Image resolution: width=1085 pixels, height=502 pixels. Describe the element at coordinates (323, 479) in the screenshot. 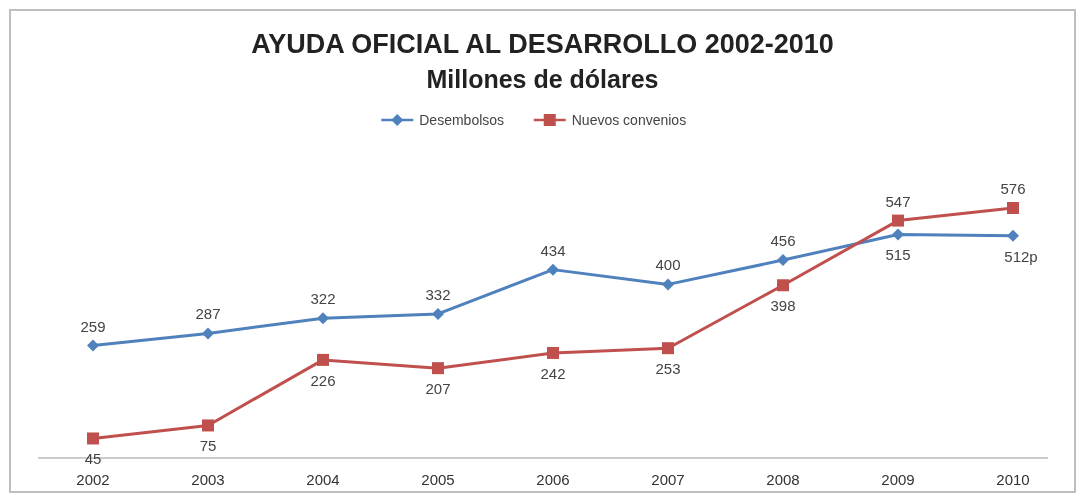

I see `x-tick-label: 2004` at that location.